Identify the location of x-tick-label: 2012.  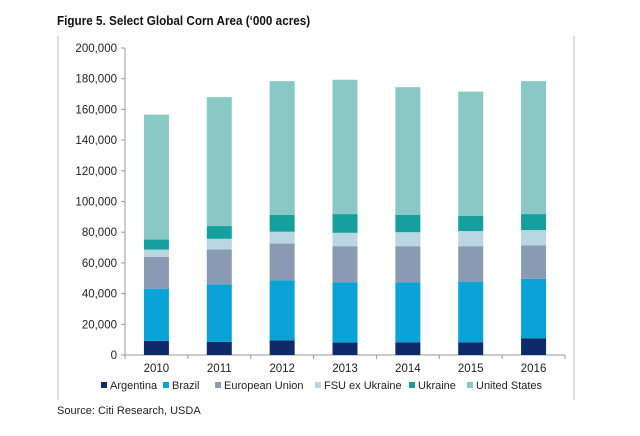
(282, 369).